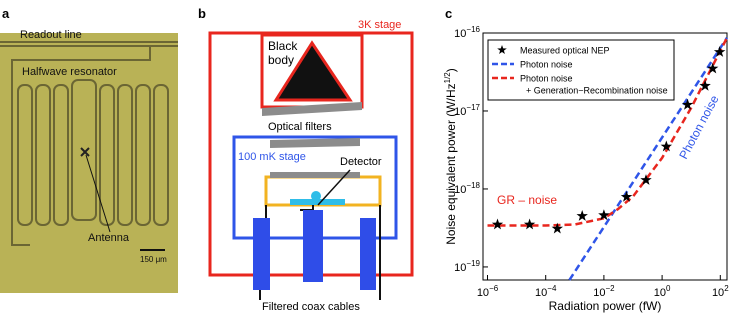 The height and width of the screenshot is (330, 747). What do you see at coordinates (300, 127) in the screenshot?
I see `text: Optical filters` at bounding box center [300, 127].